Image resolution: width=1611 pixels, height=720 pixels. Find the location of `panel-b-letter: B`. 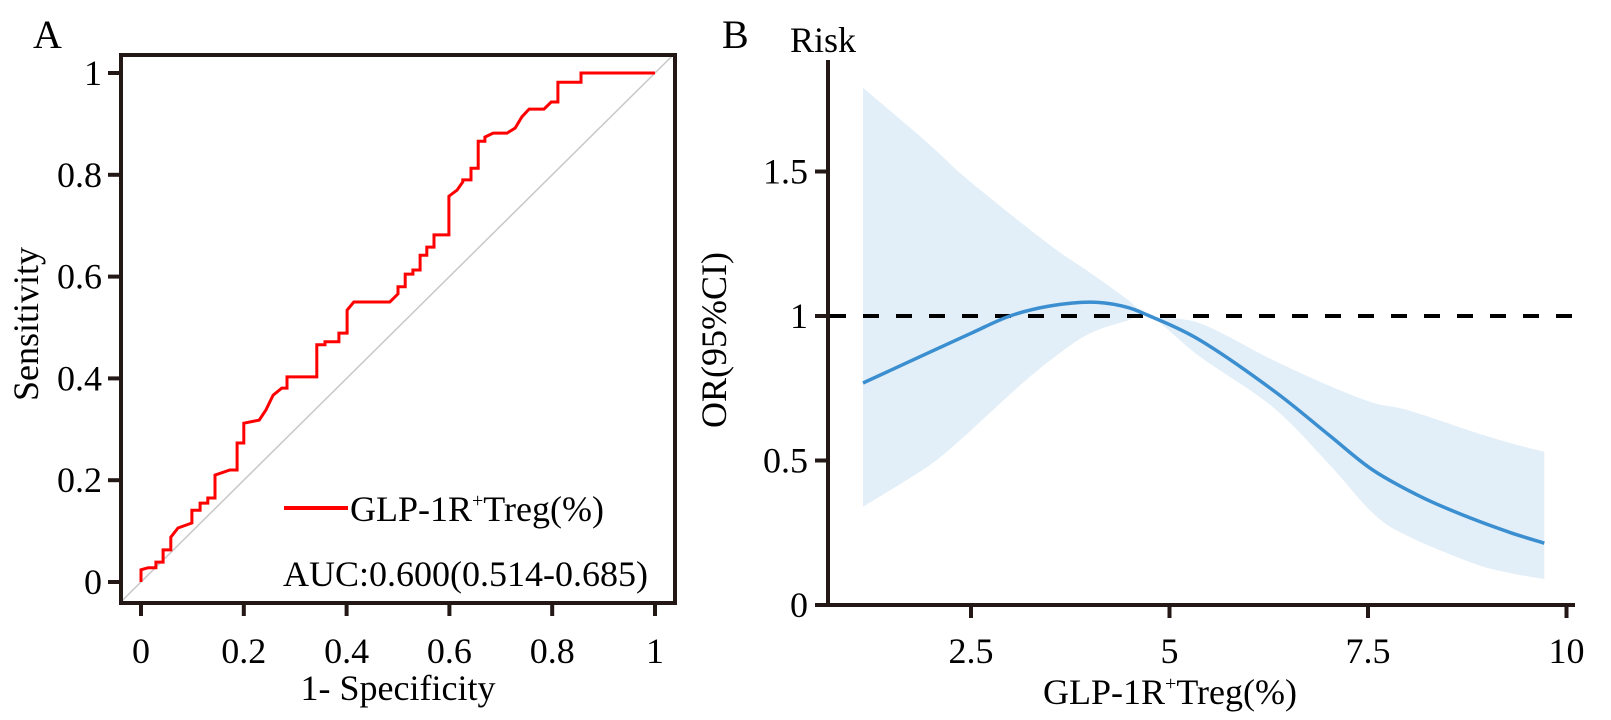

panel-b-letter: B is located at coordinates (735, 34).